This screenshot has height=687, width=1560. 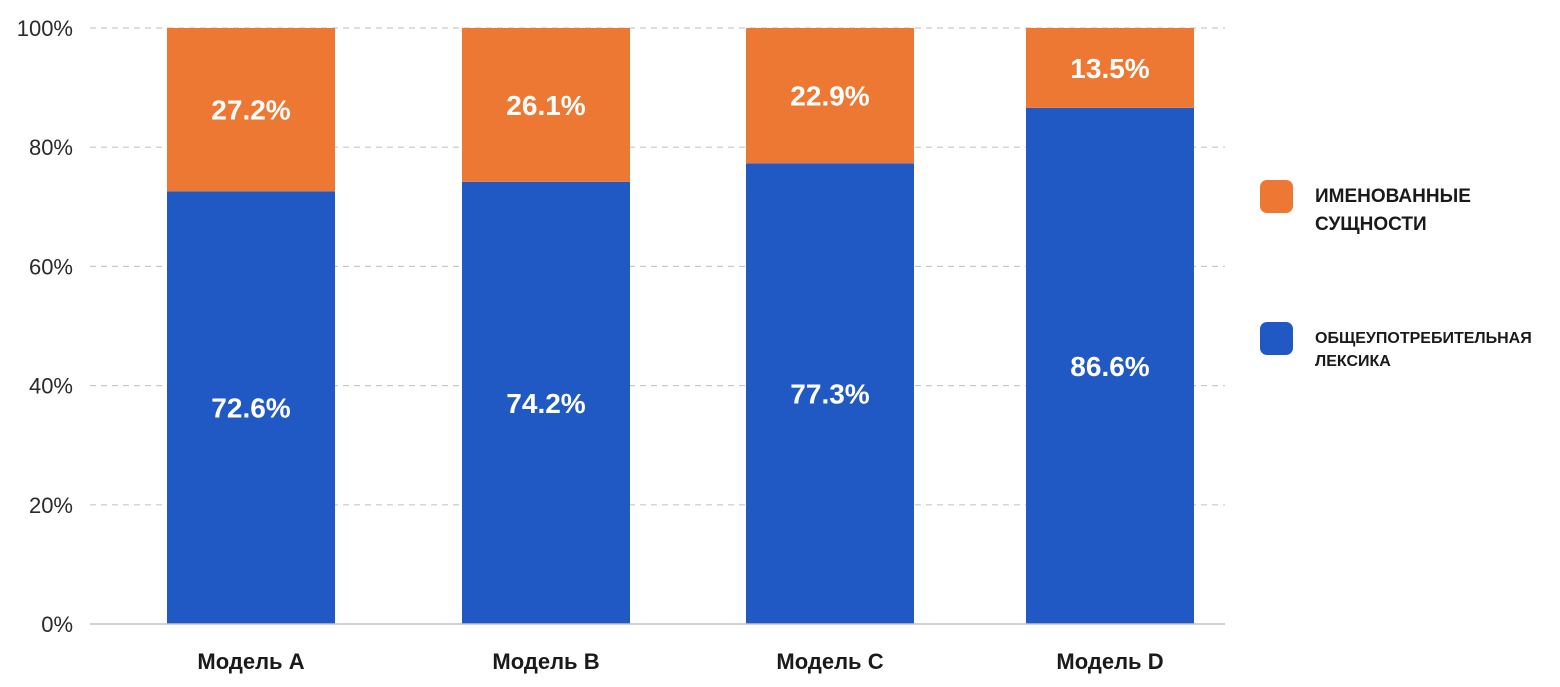 What do you see at coordinates (250, 661) in the screenshot?
I see `x-tick-label: Модель A` at bounding box center [250, 661].